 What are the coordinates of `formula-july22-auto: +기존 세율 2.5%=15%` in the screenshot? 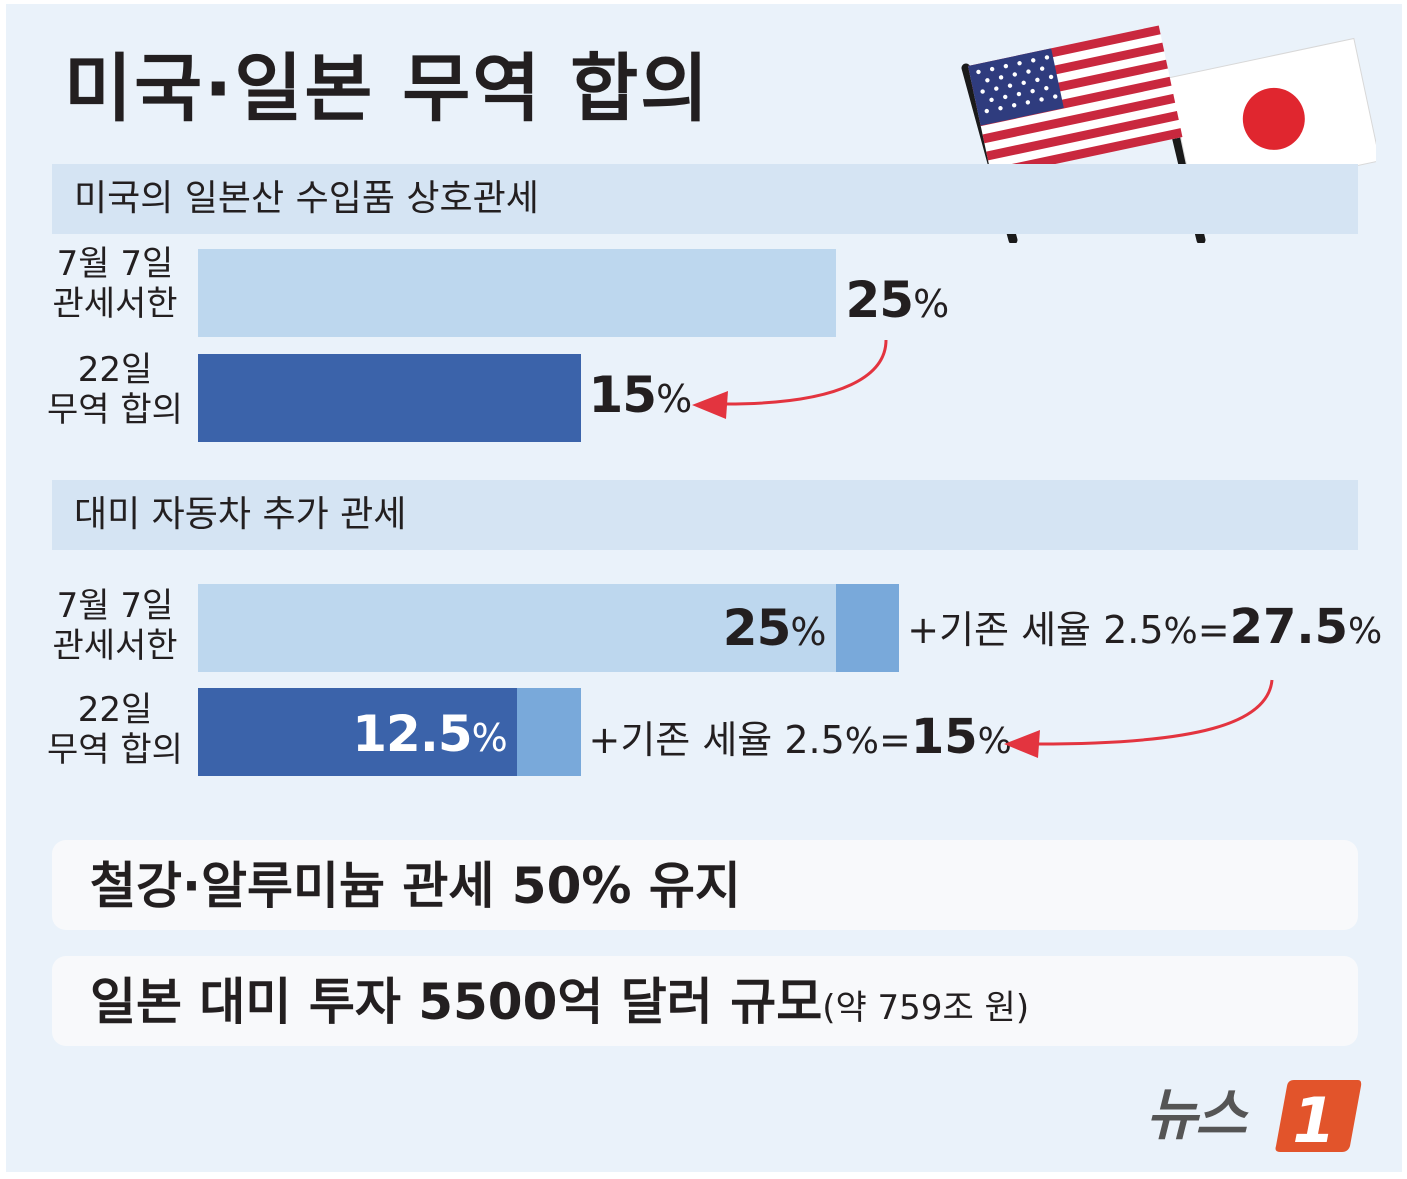 It's located at (800, 739).